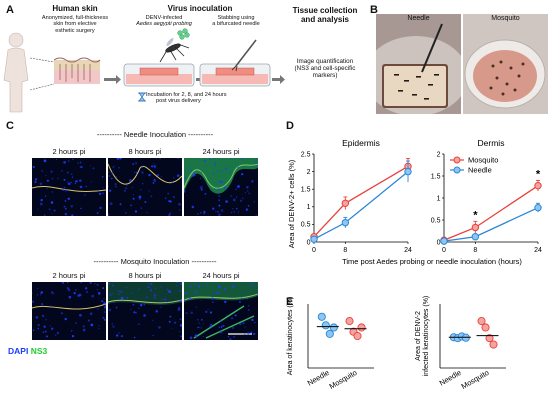 The image size is (550, 404). What do you see at coordinates (221, 187) in the screenshot?
I see `dapi-nuclei` at bounding box center [221, 187].